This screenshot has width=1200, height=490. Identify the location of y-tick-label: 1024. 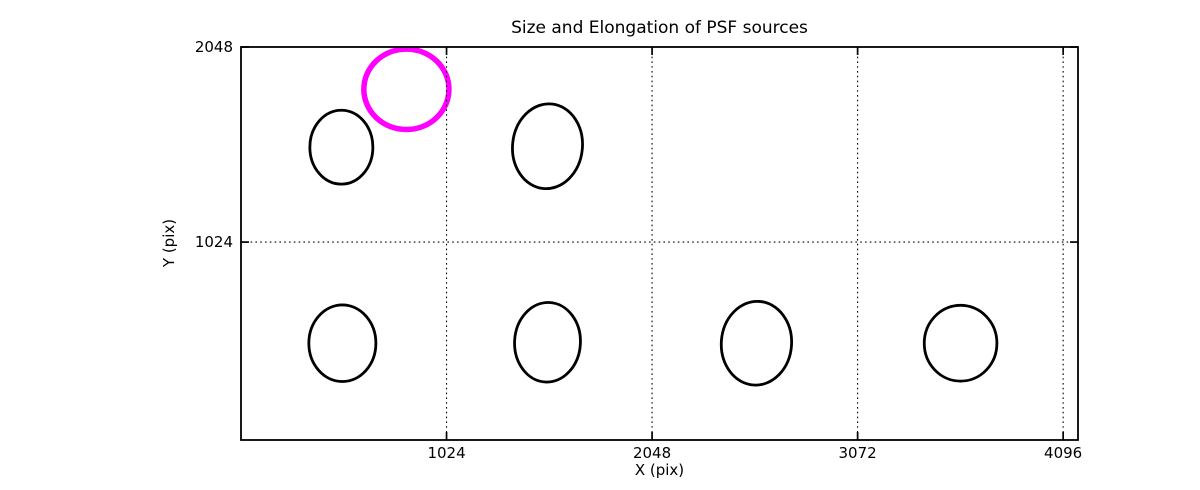
(213, 242).